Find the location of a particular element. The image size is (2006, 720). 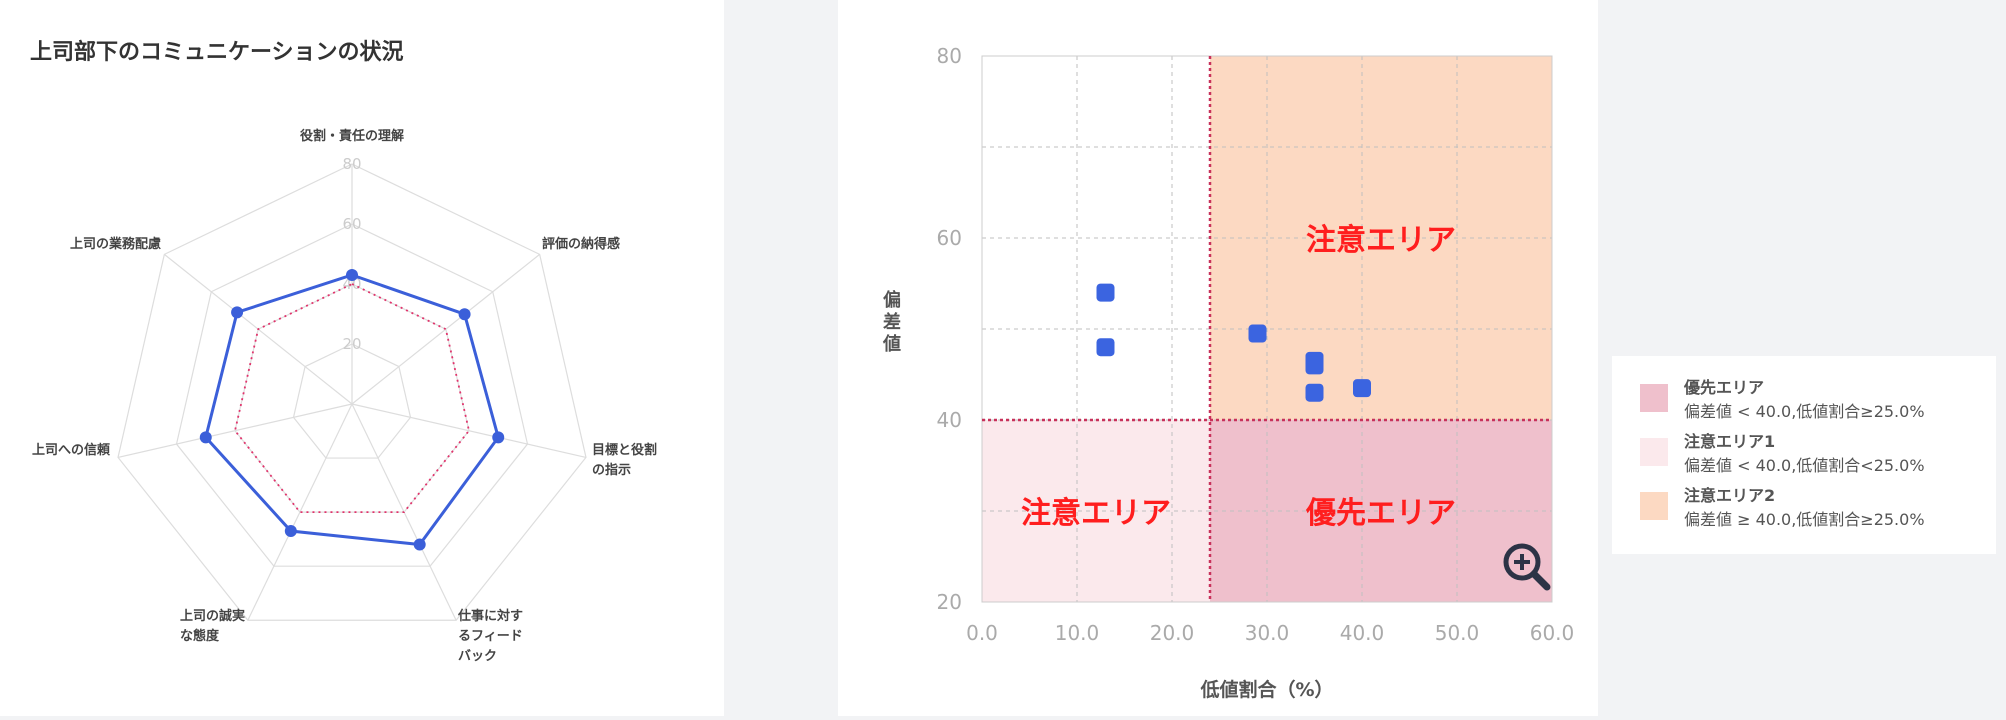

radar-axis-label: 上司の誠実な態度 is located at coordinates (212, 626).